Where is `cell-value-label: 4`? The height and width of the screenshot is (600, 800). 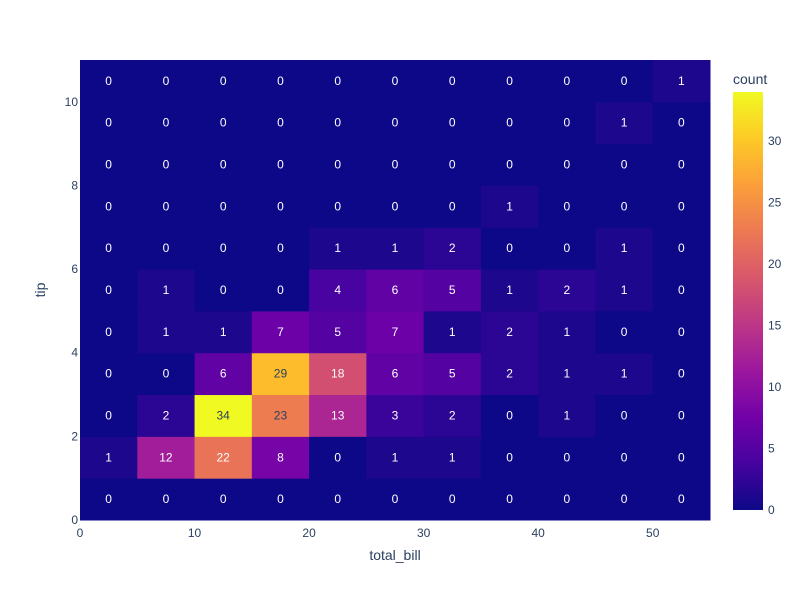 cell-value-label: 4 is located at coordinates (337, 290).